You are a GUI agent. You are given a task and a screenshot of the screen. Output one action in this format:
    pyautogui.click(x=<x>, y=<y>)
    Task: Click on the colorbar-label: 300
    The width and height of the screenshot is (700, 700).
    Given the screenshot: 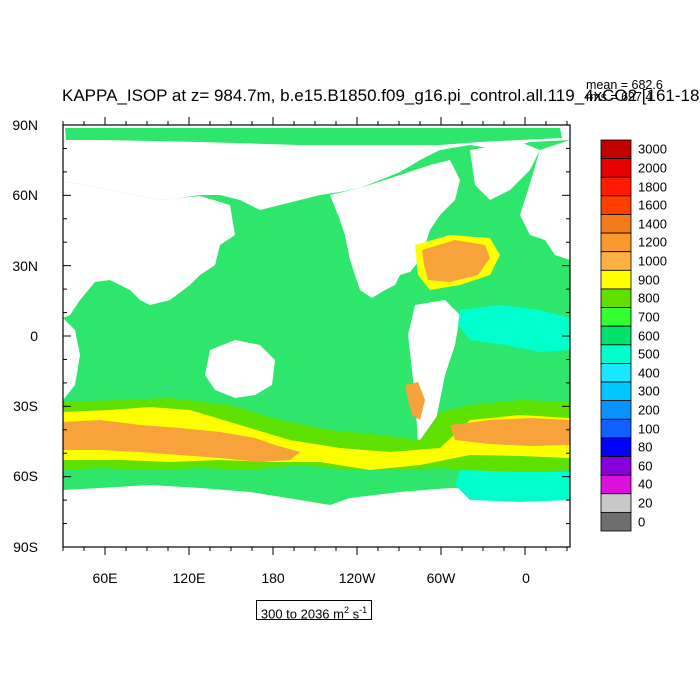 What is the action you would take?
    pyautogui.click(x=649, y=391)
    